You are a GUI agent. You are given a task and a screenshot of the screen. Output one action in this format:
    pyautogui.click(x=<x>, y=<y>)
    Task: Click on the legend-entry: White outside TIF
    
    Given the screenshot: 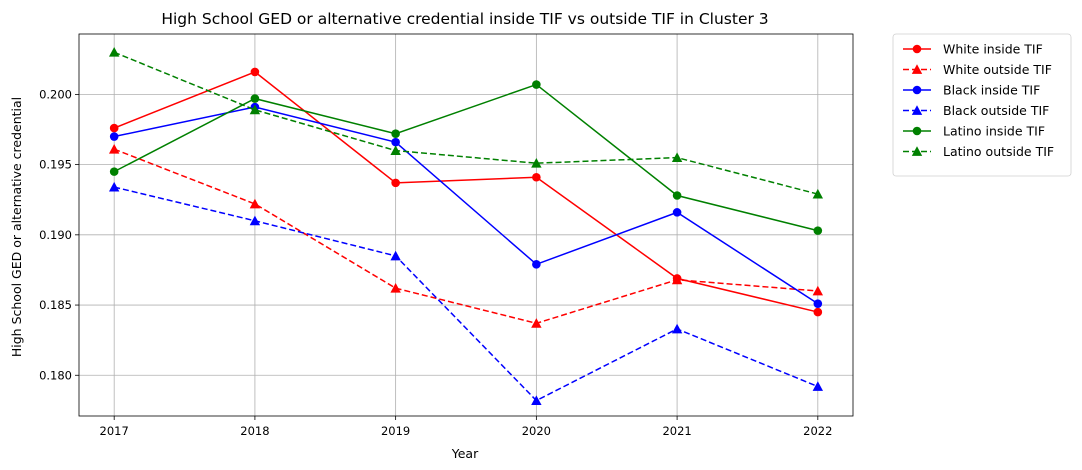 What is the action you would take?
    pyautogui.click(x=977, y=69)
    